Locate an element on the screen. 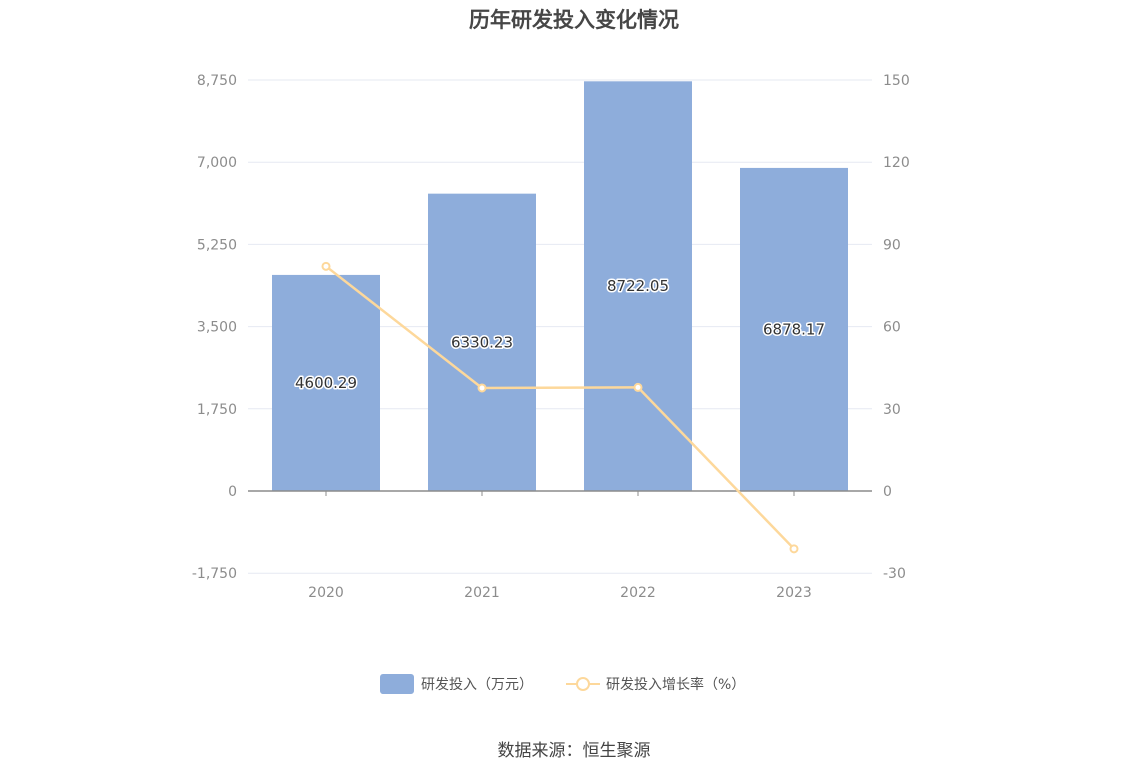  y-right-tick-label: 90 is located at coordinates (892, 245).